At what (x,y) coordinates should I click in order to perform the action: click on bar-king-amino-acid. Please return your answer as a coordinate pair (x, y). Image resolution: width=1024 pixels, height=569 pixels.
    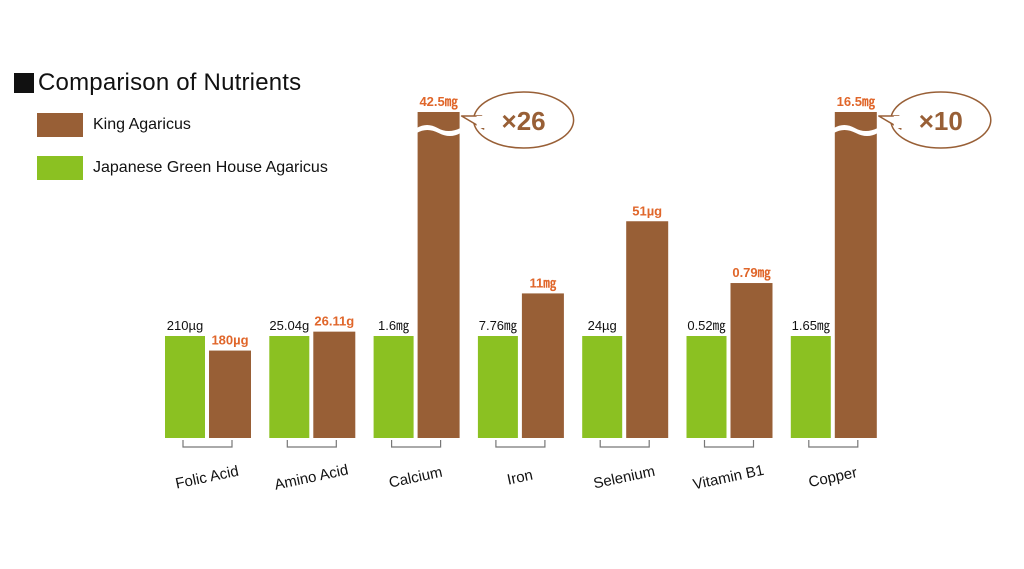
    Looking at the image, I should click on (334, 384).